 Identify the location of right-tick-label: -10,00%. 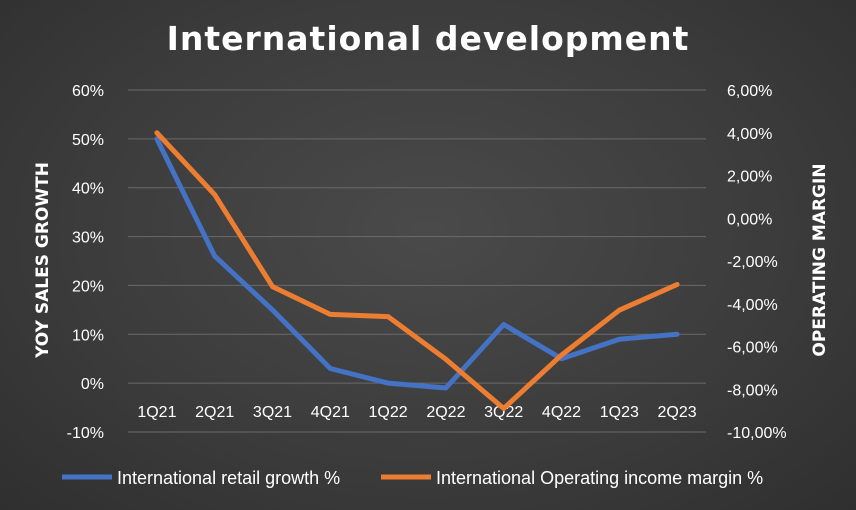
(757, 433).